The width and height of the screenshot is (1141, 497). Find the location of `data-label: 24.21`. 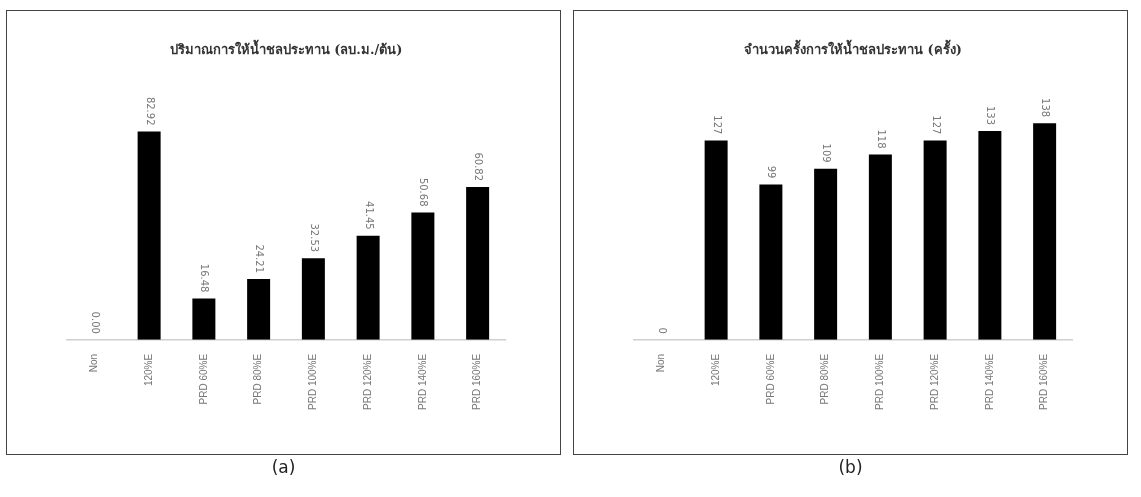

data-label: 24.21 is located at coordinates (260, 259).